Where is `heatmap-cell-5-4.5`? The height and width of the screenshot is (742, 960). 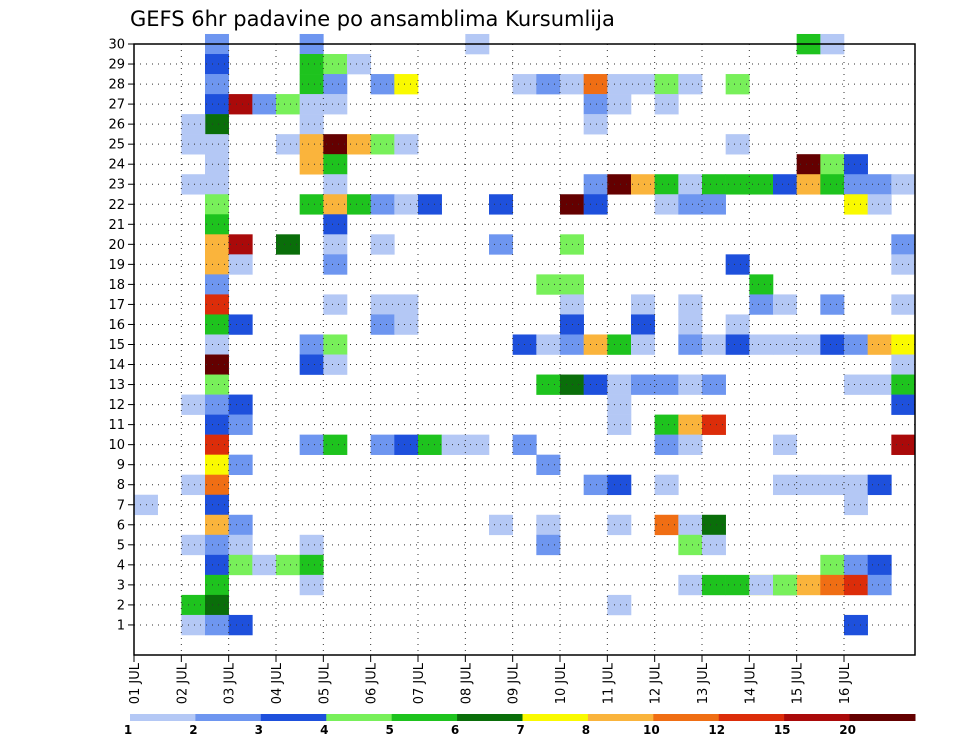 heatmap-cell-5-4.5 is located at coordinates (240, 545).